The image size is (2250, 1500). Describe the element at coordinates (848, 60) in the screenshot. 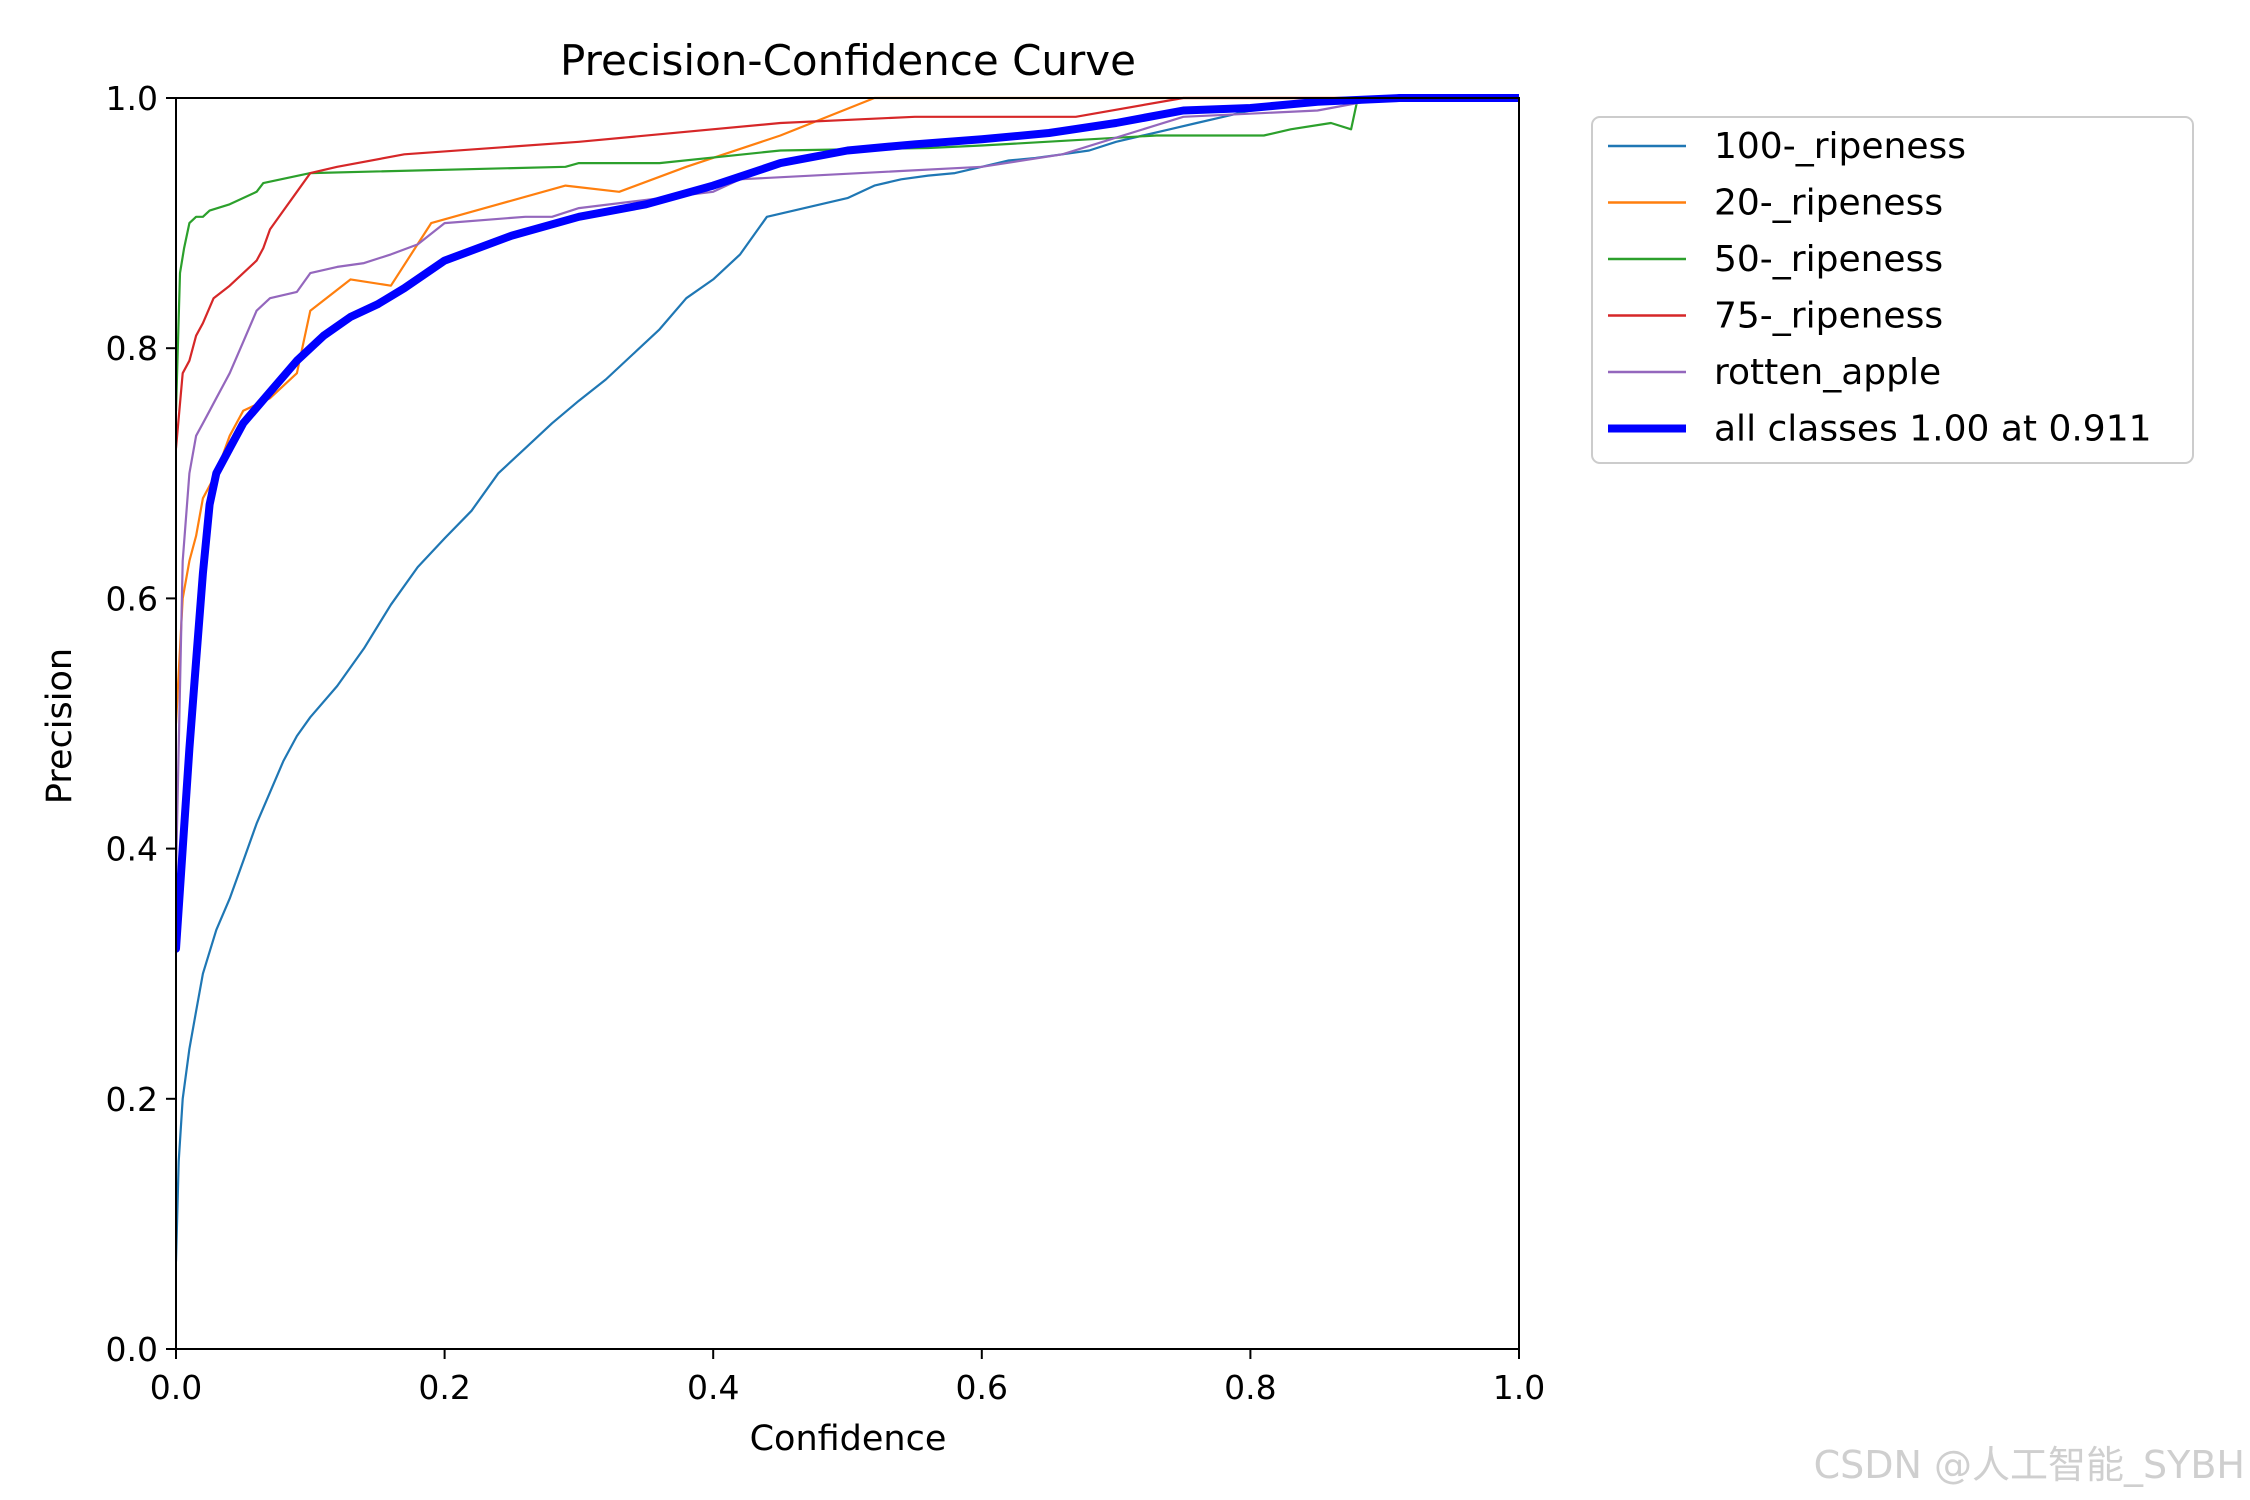

I see `chart-title: Precision-Confidence Curve` at that location.